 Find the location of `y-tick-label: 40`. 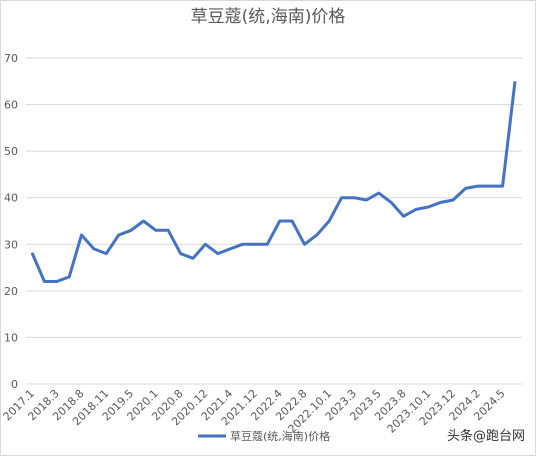

y-tick-label: 40 is located at coordinates (11, 198).